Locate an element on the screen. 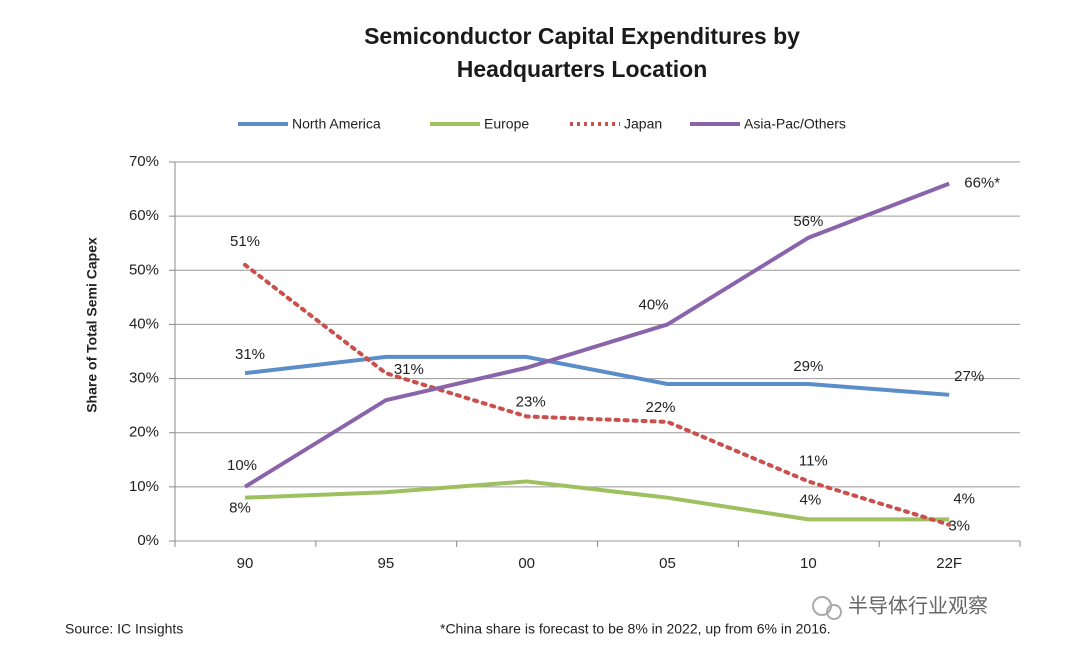  data-label: 56% is located at coordinates (808, 221).